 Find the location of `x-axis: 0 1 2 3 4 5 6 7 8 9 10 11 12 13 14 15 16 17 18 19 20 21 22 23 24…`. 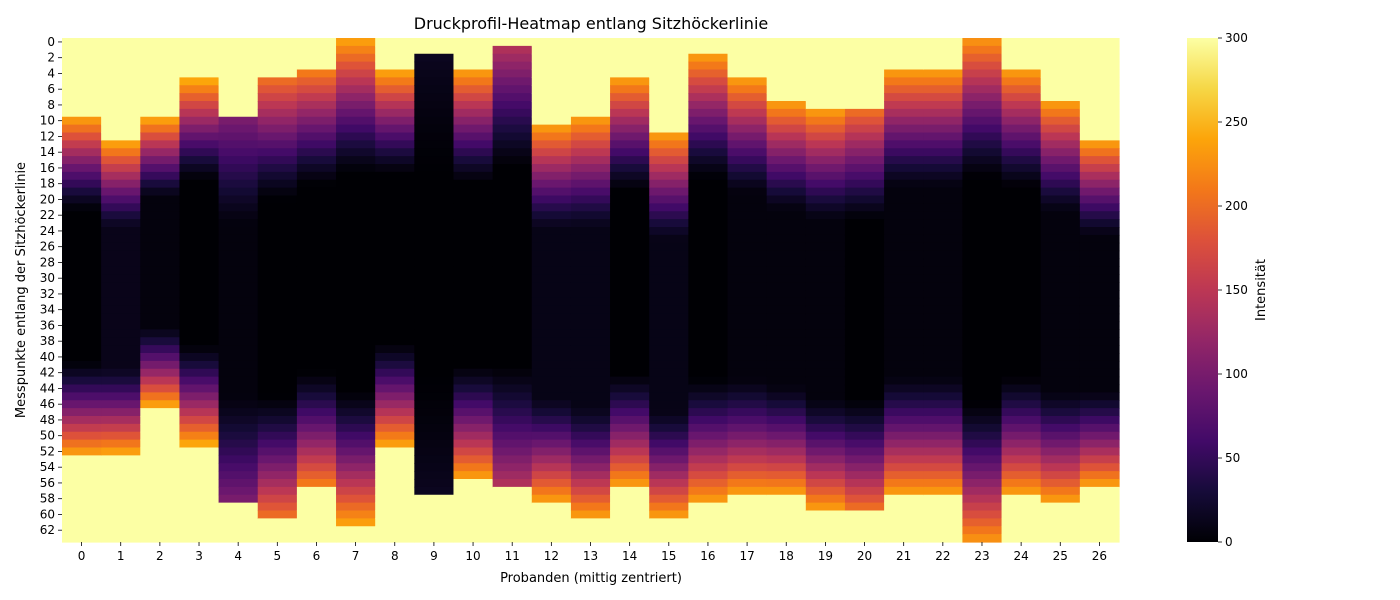

x-axis: 0 1 2 3 4 5 6 7 8 9 10 11 12 13 14 15 16 17 18 19 20 21 22 23 24… is located at coordinates (592, 552).